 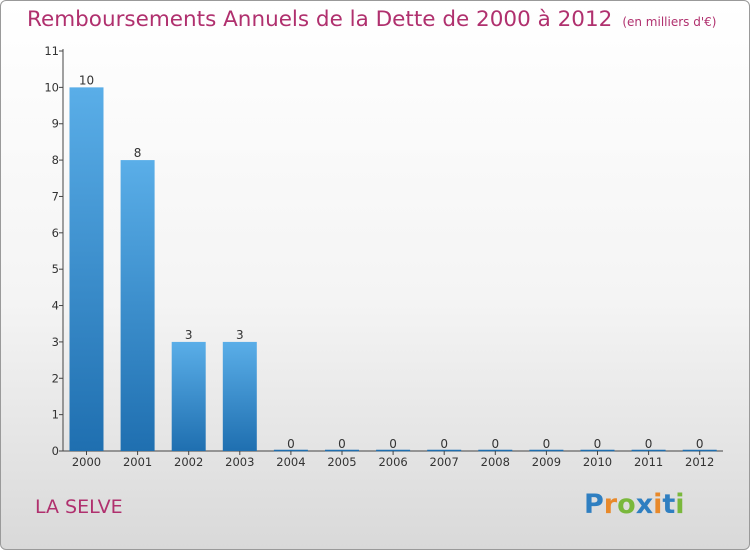 What do you see at coordinates (55, 233) in the screenshot?
I see `y-tick-label: 6` at bounding box center [55, 233].